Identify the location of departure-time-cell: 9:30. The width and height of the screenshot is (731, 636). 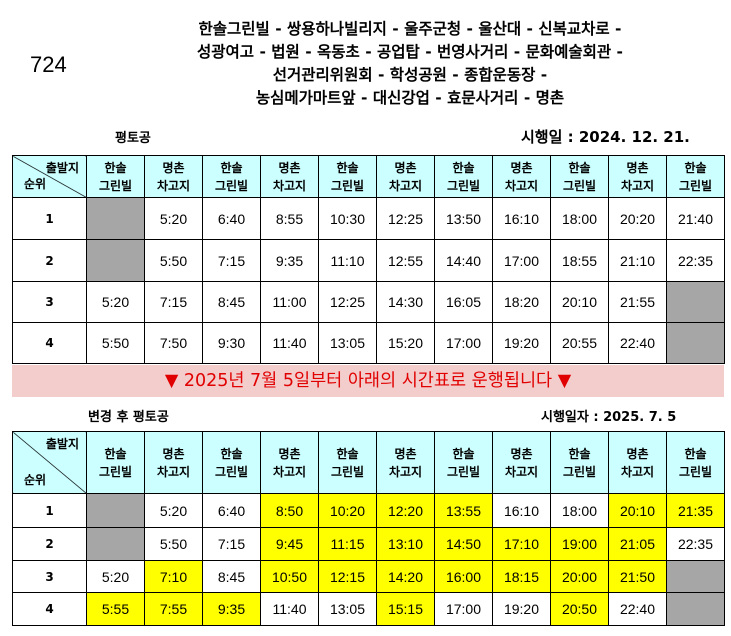
(231, 343).